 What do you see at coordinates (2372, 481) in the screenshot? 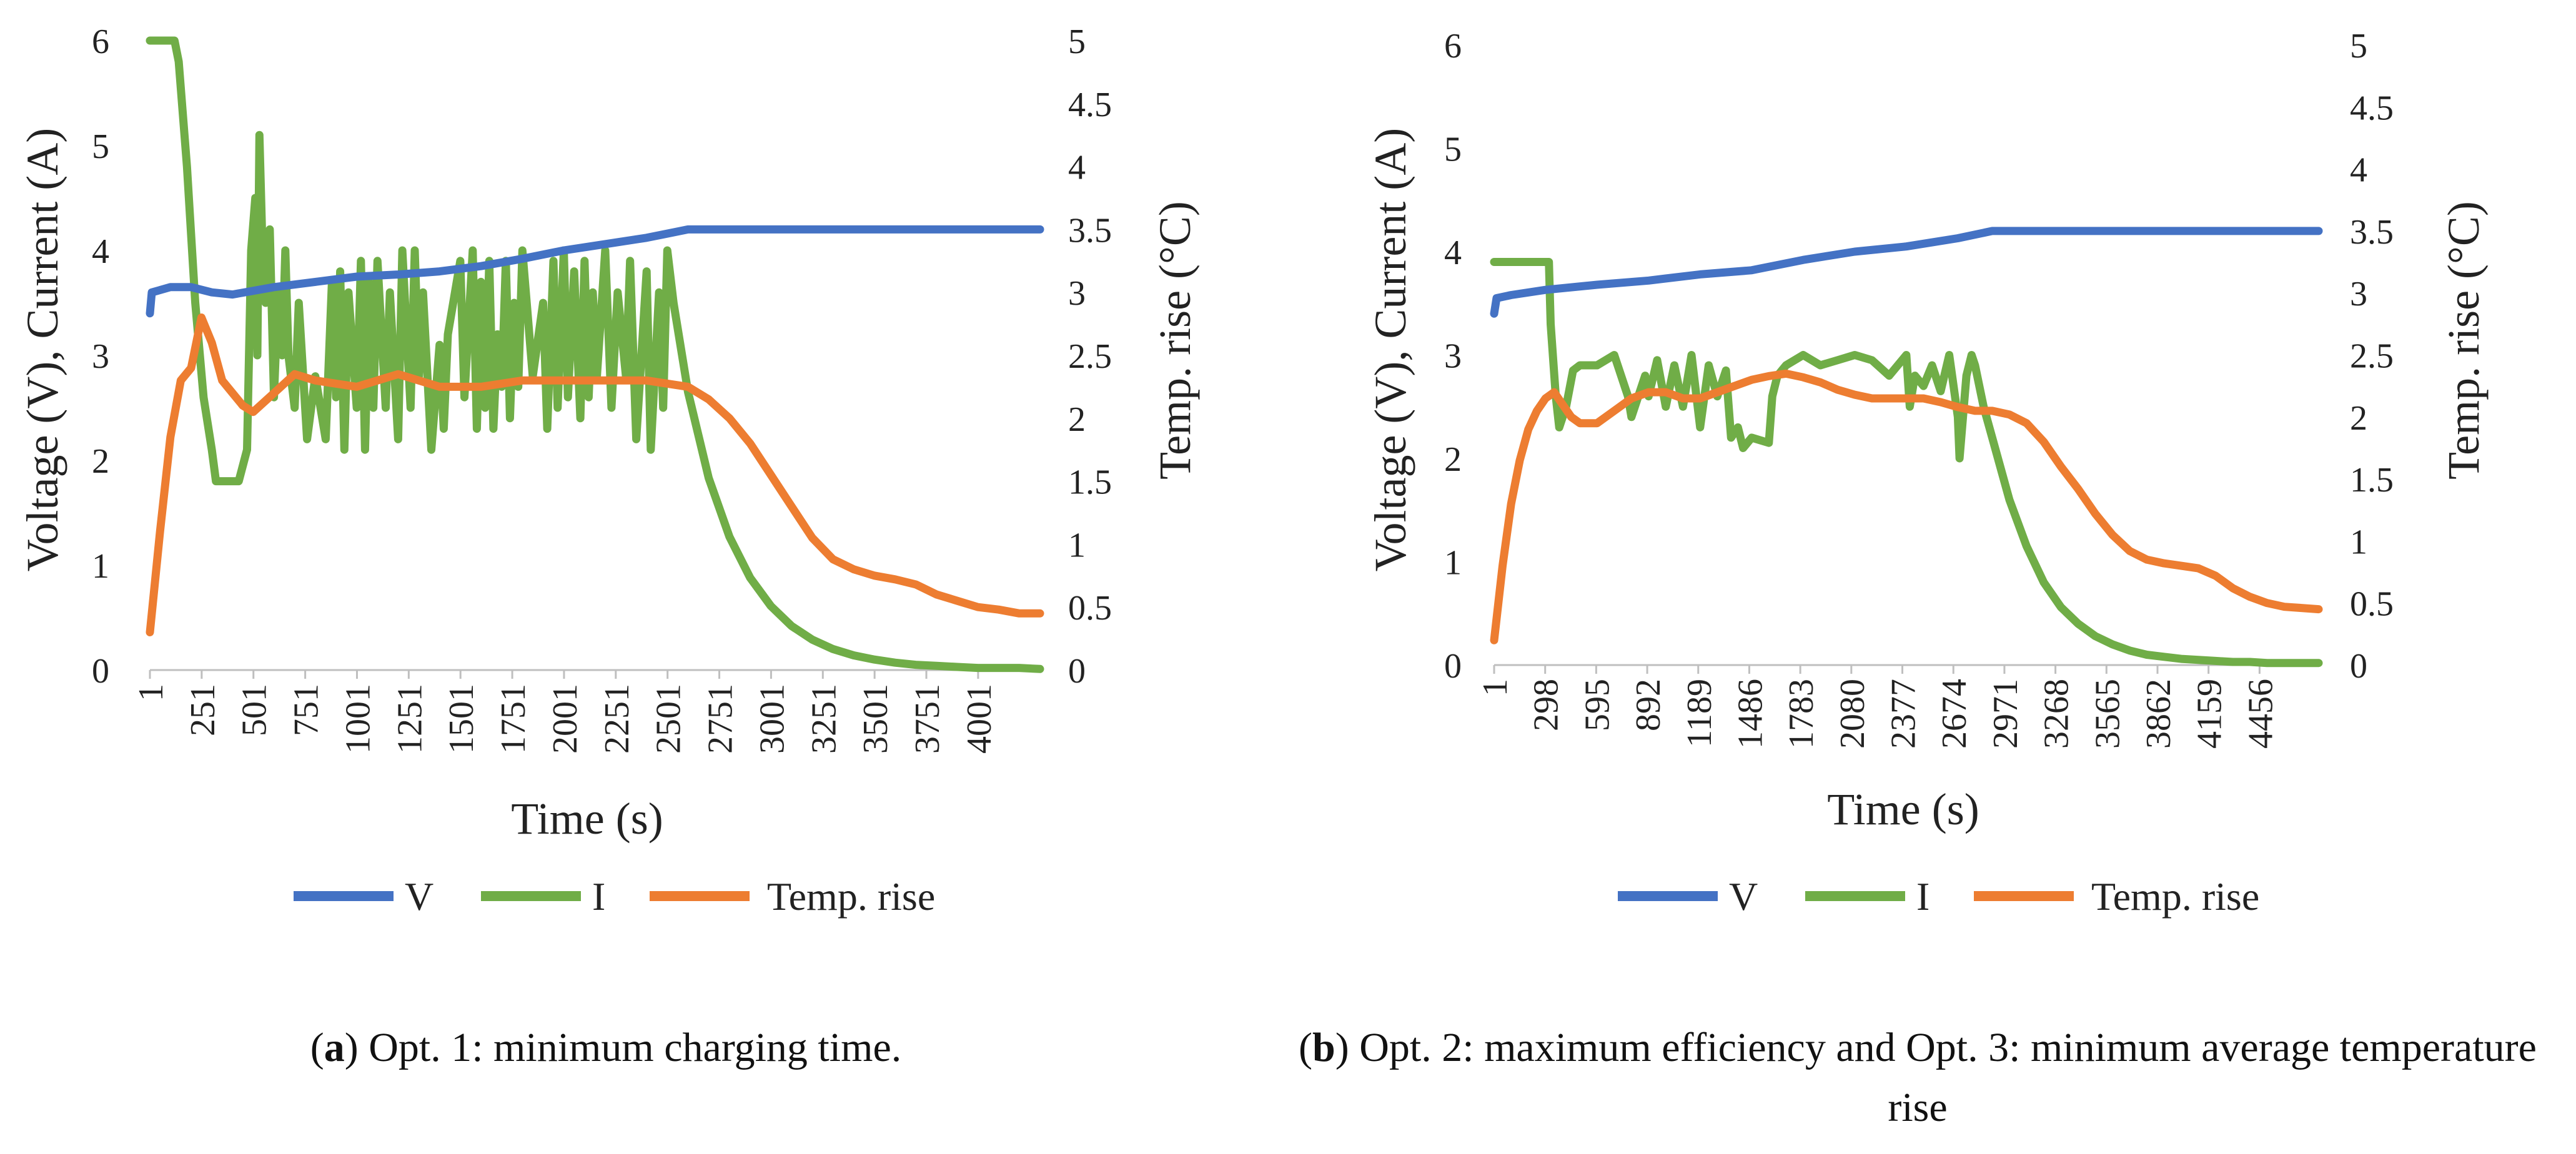
I see `y2-tick-label-b: 1.5` at bounding box center [2372, 481].